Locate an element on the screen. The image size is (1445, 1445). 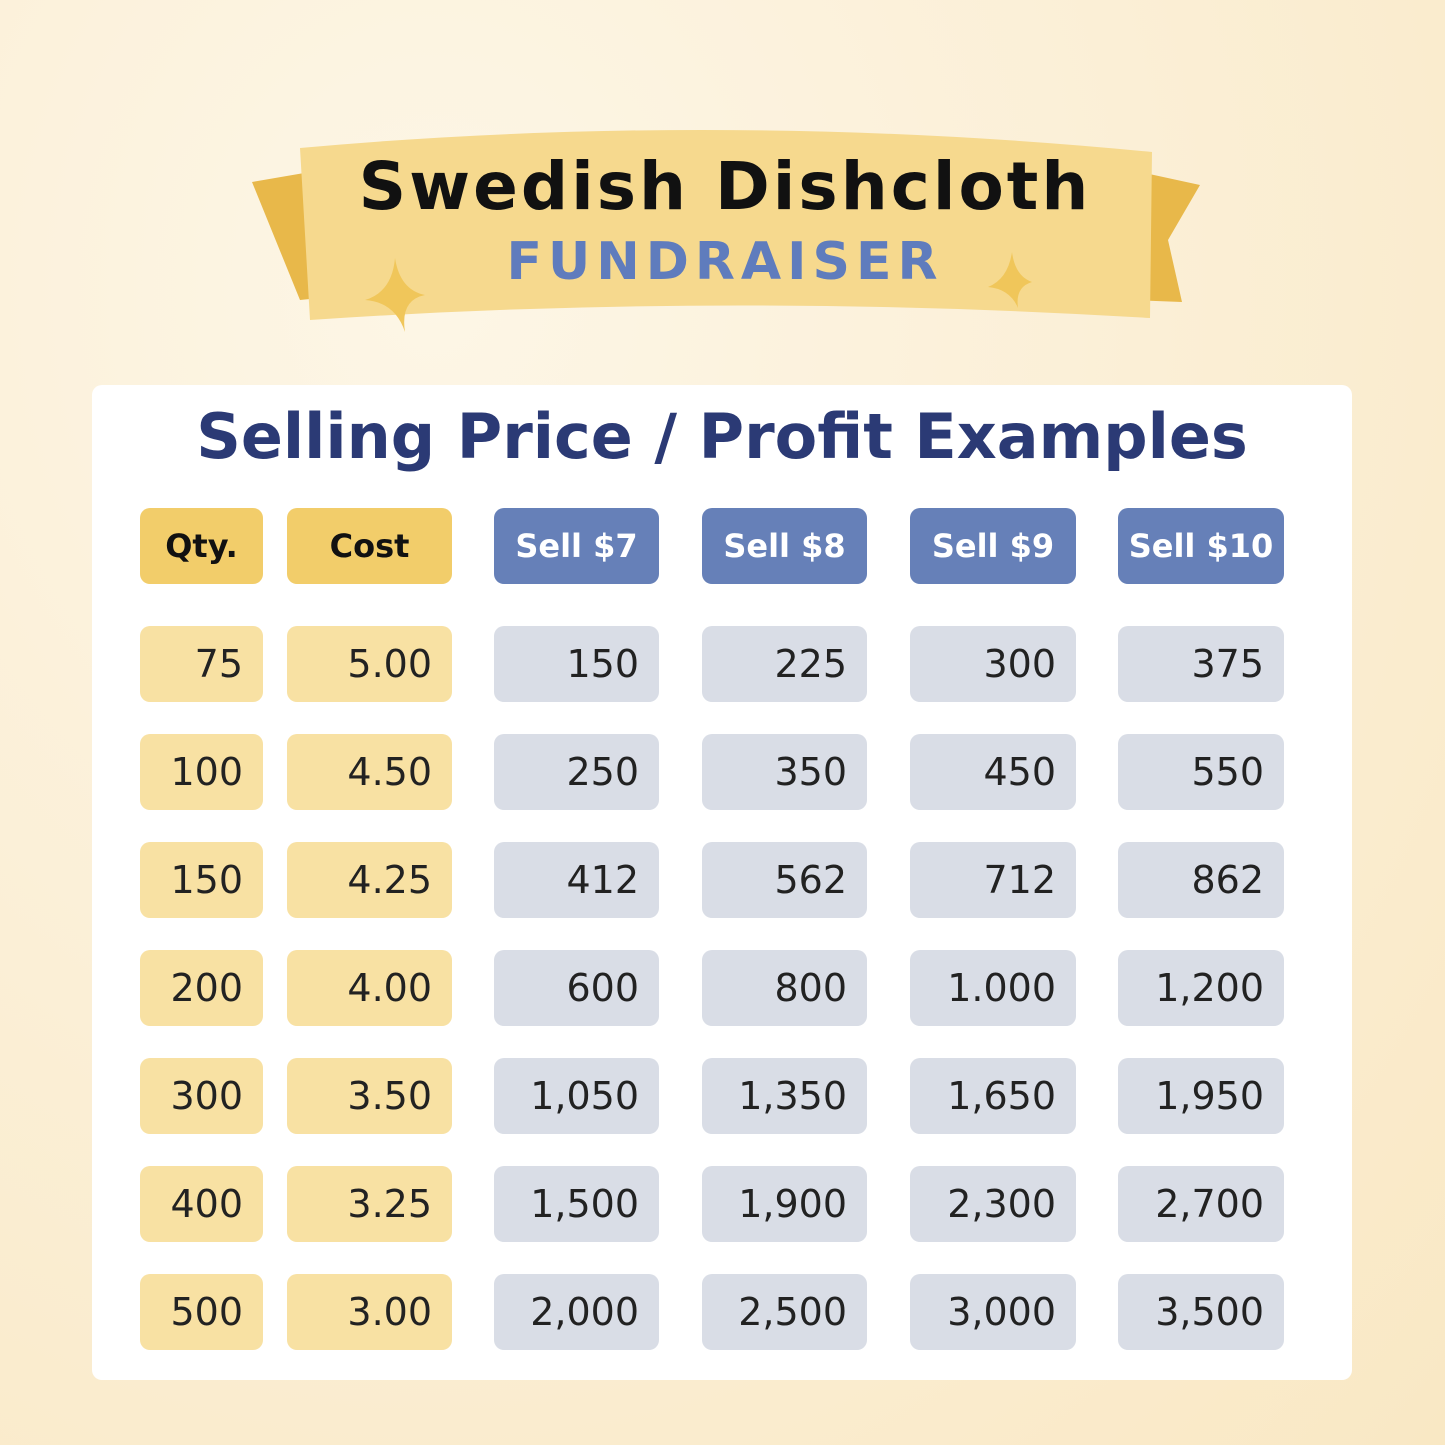
table-cell: 1,900 is located at coordinates (784, 1204).